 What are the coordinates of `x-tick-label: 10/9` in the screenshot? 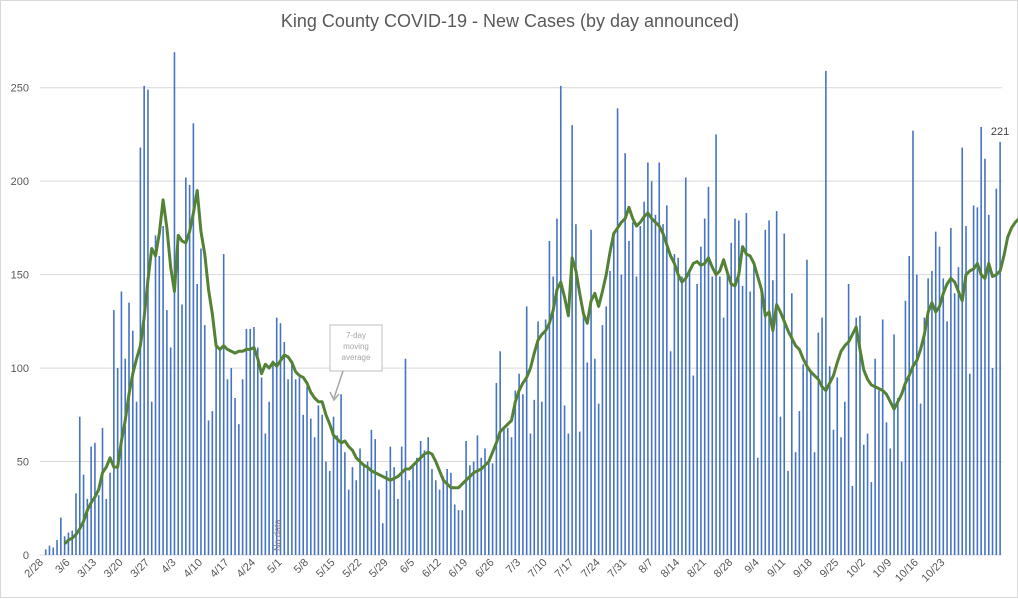 It's located at (883, 569).